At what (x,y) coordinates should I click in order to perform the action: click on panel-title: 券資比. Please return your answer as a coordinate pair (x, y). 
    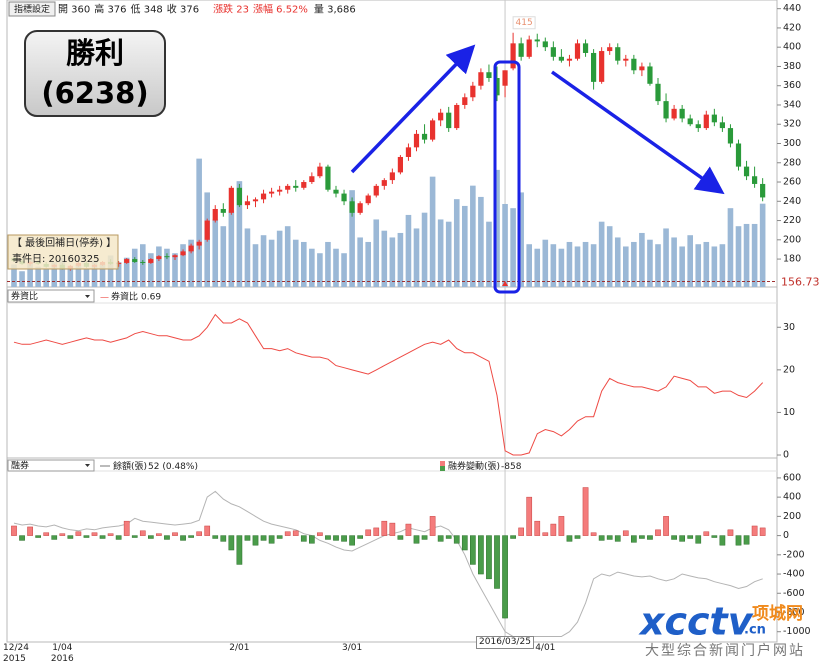
    Looking at the image, I should click on (24, 296).